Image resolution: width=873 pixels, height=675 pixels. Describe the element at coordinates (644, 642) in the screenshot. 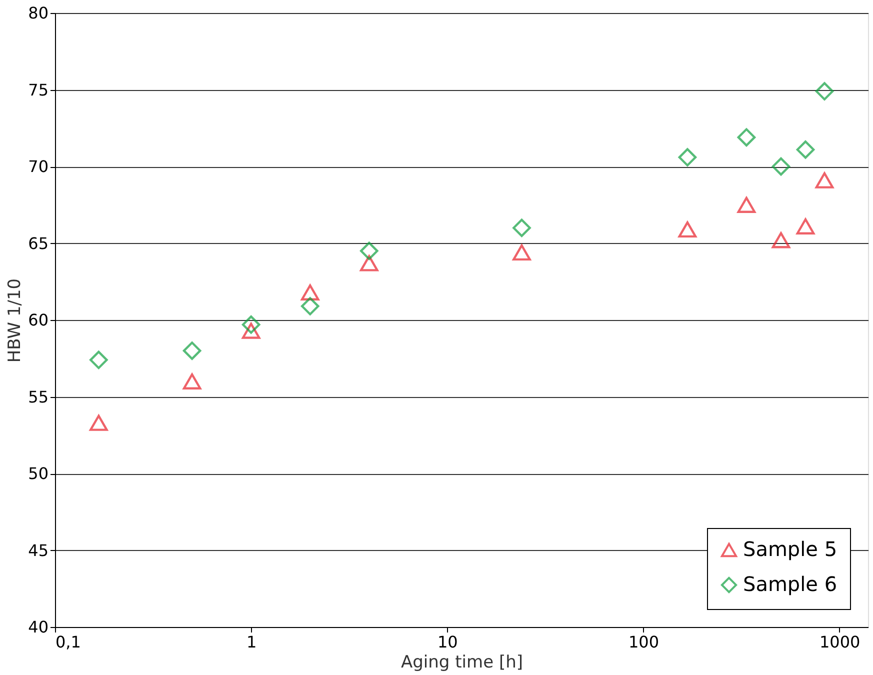

I see `x-tick-label: 100` at that location.